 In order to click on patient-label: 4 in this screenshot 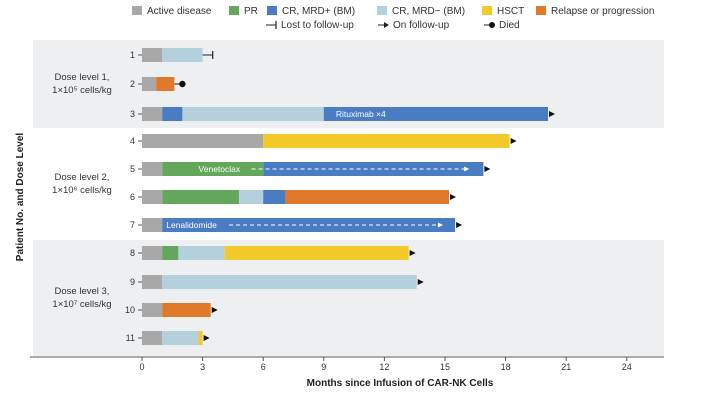, I will do `click(132, 141)`.